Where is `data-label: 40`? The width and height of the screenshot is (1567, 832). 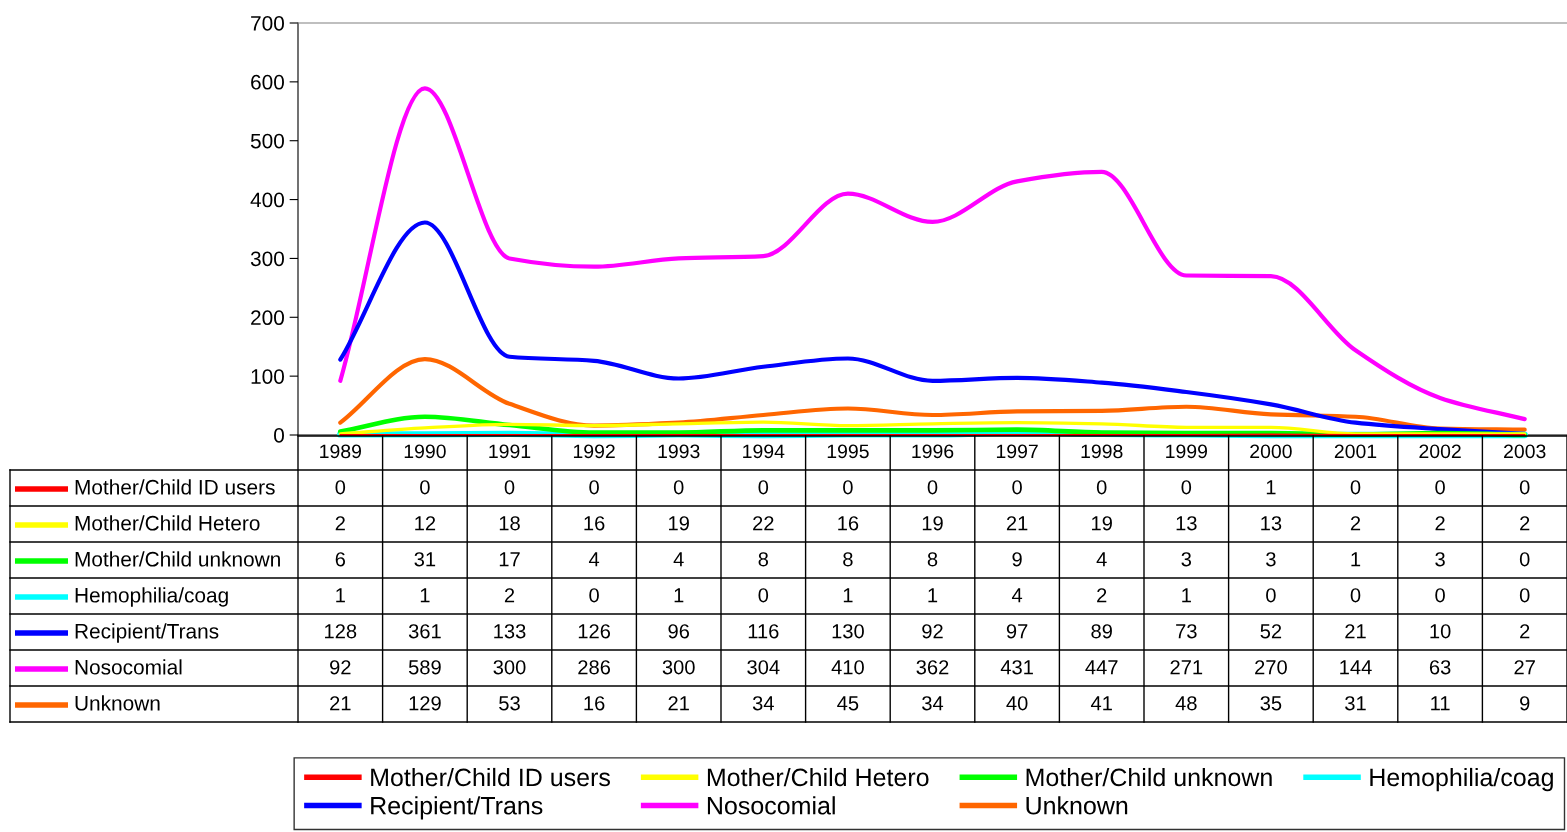
data-label: 40 is located at coordinates (1017, 703).